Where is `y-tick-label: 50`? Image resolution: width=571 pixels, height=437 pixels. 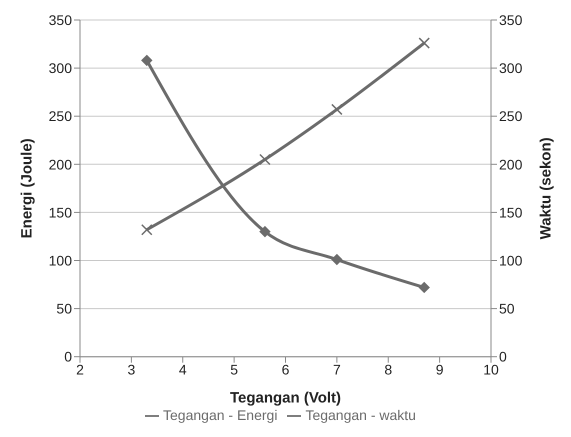 y-tick-label: 50 is located at coordinates (64, 308).